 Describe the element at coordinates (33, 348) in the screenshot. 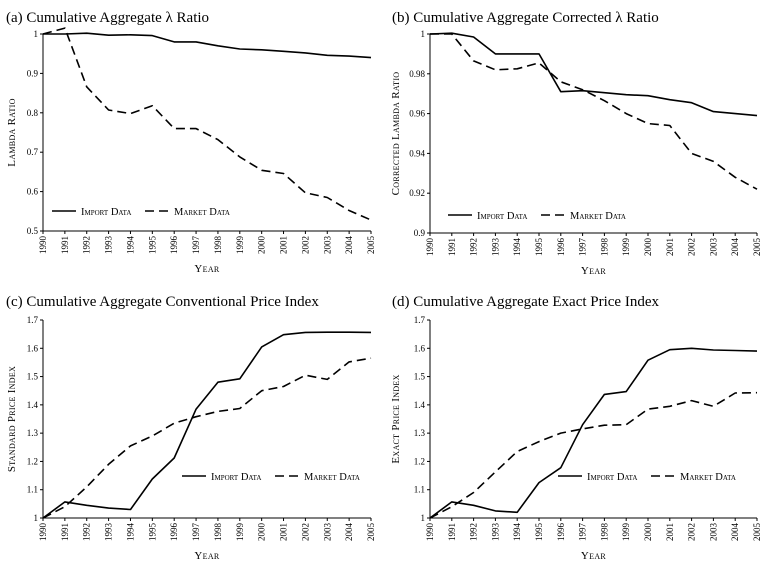

I see `y-tick-label: 1.6` at that location.